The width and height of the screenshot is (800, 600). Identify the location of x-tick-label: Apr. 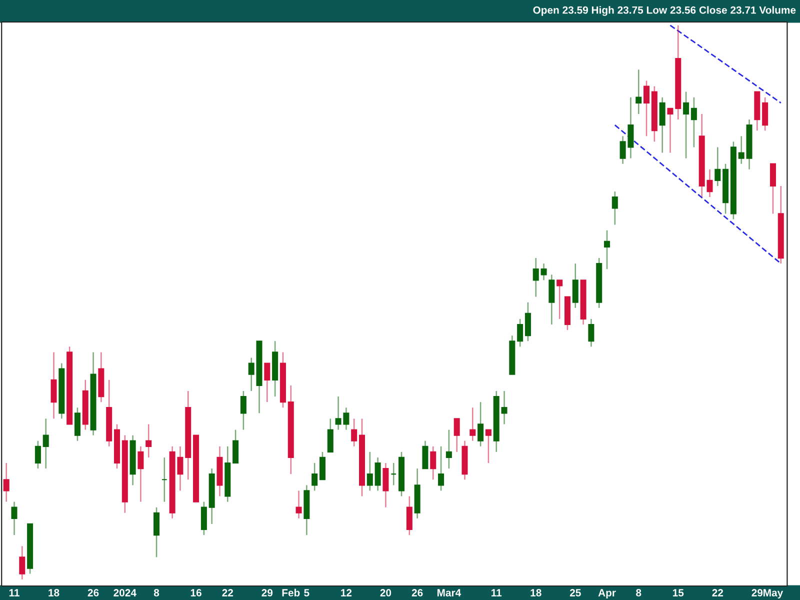
(607, 593).